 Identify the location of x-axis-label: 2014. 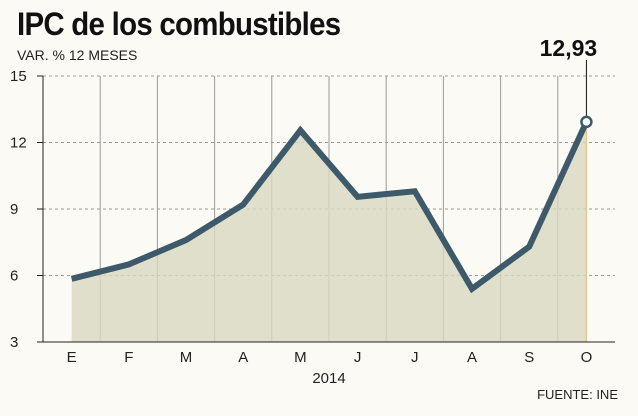
(328, 378).